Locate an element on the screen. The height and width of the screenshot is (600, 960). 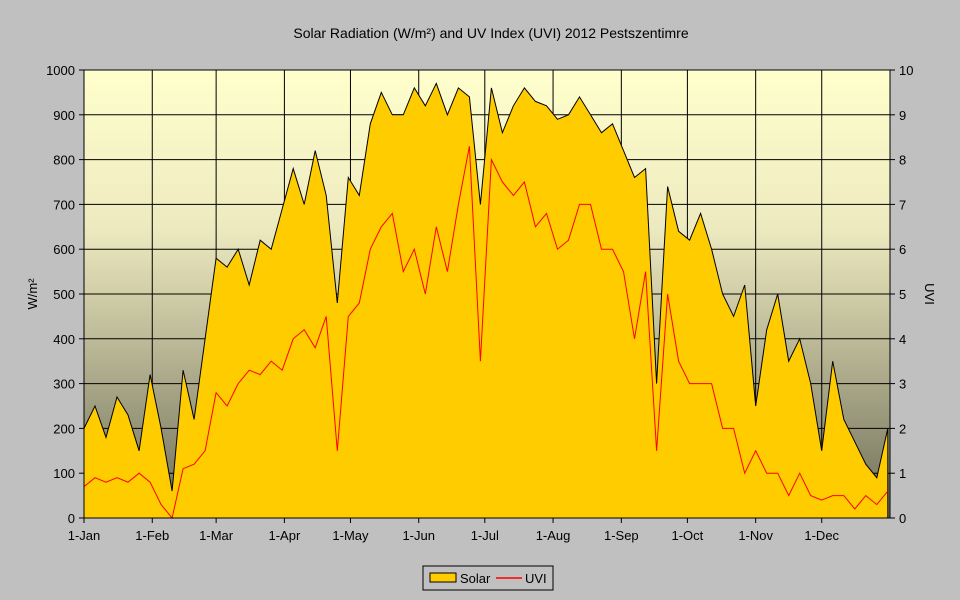
y2-tick-label: 2 is located at coordinates (902, 428).